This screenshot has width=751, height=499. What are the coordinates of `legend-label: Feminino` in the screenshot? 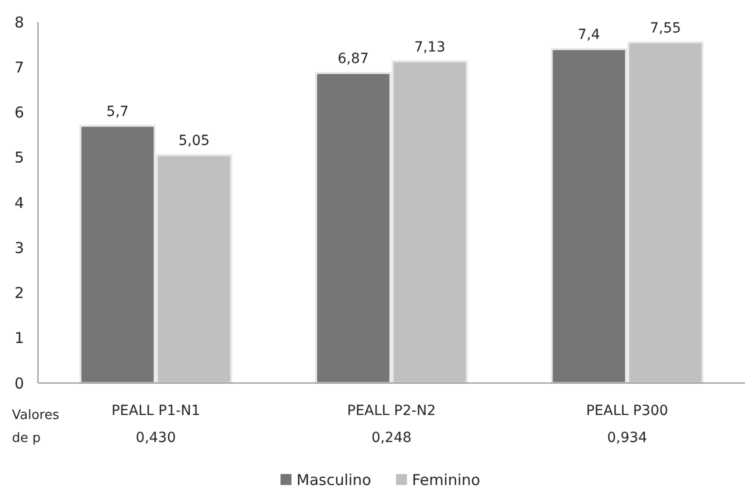 It's located at (446, 480).